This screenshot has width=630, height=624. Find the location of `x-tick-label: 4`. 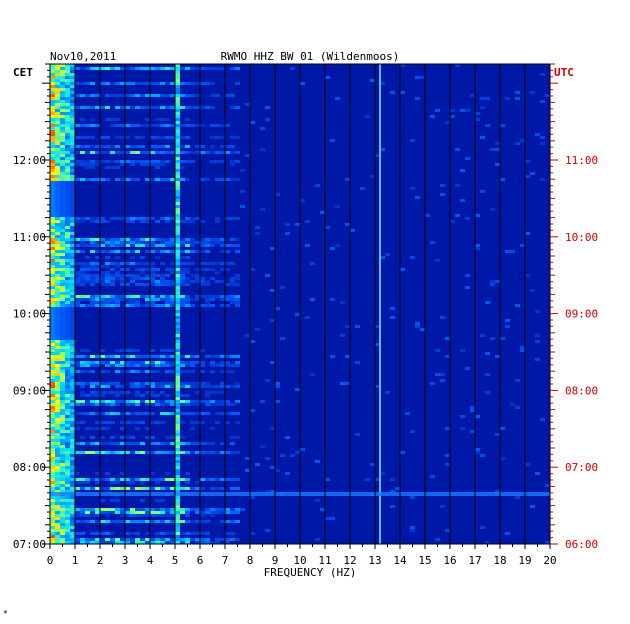

x-tick-label: 4 is located at coordinates (150, 560).